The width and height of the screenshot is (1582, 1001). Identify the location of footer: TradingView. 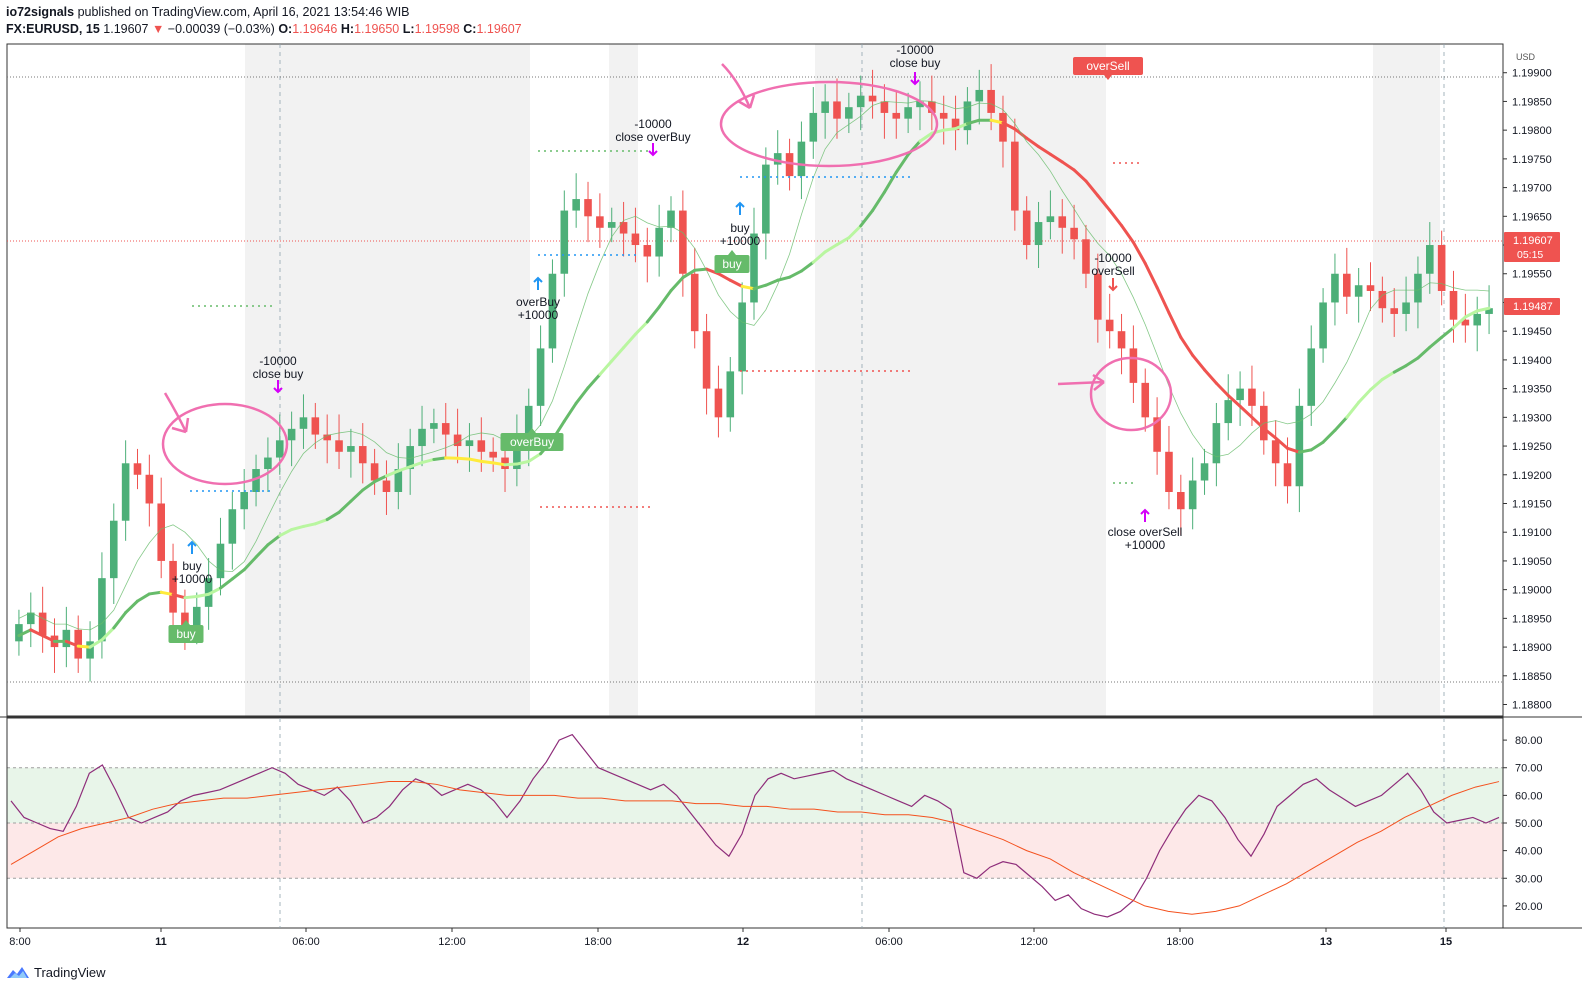
(56, 972).